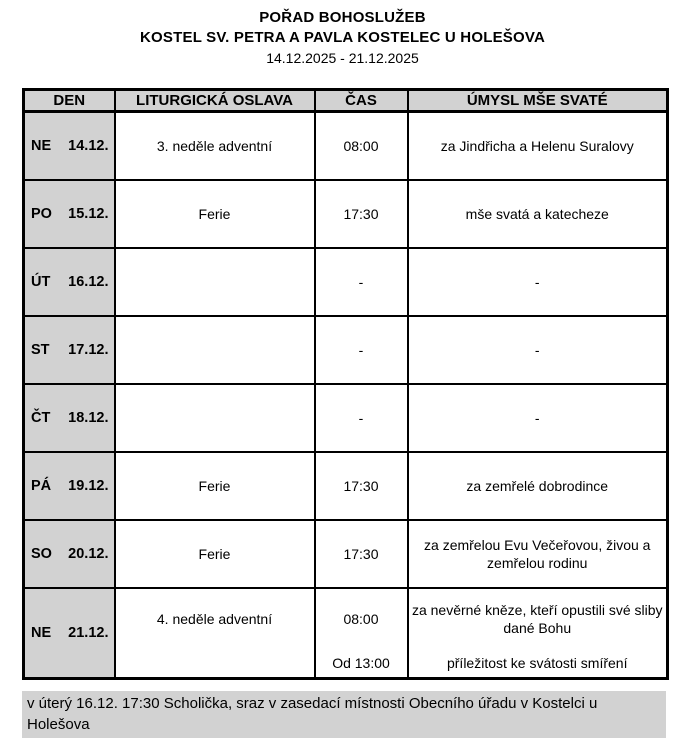 The height and width of the screenshot is (756, 685). What do you see at coordinates (215, 663) in the screenshot?
I see `celebration-secondary` at bounding box center [215, 663].